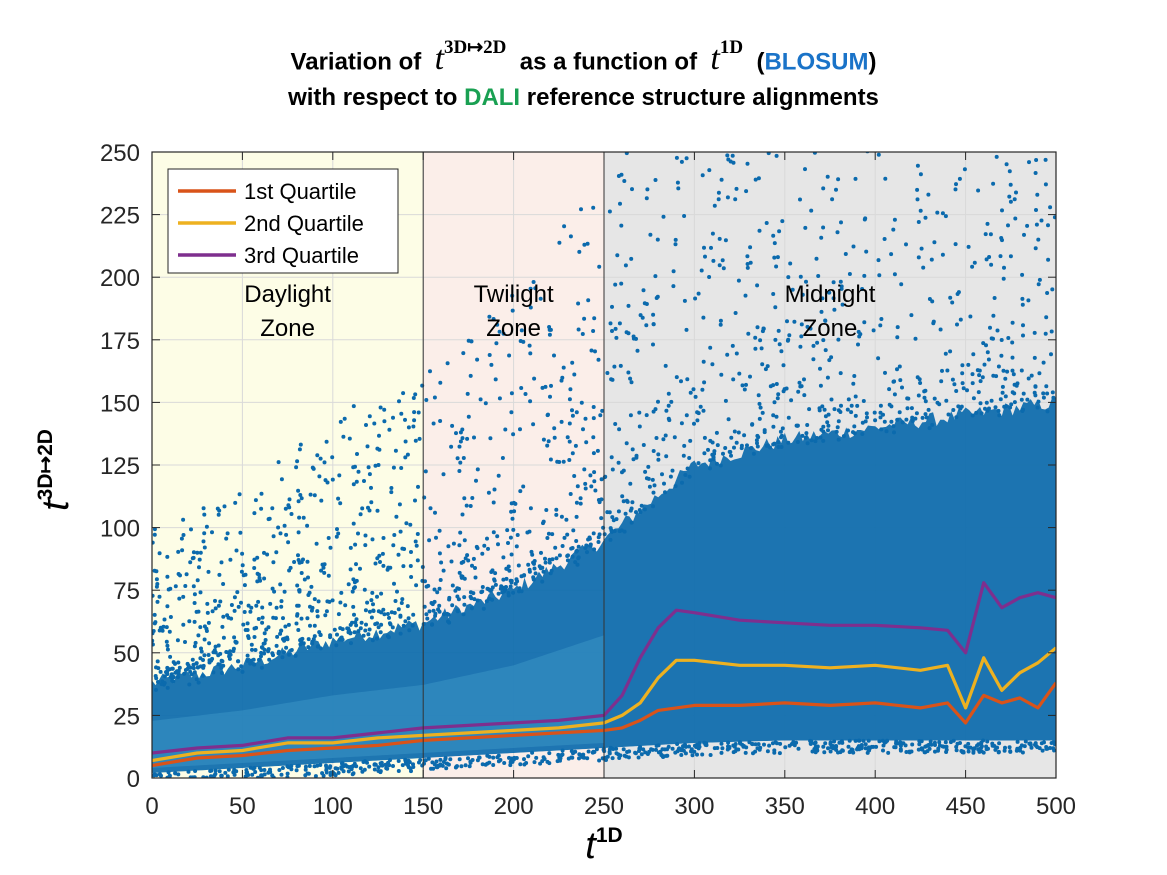 The width and height of the screenshot is (1167, 875). What do you see at coordinates (287, 328) in the screenshot?
I see `zone-label-line2: Zone` at bounding box center [287, 328].